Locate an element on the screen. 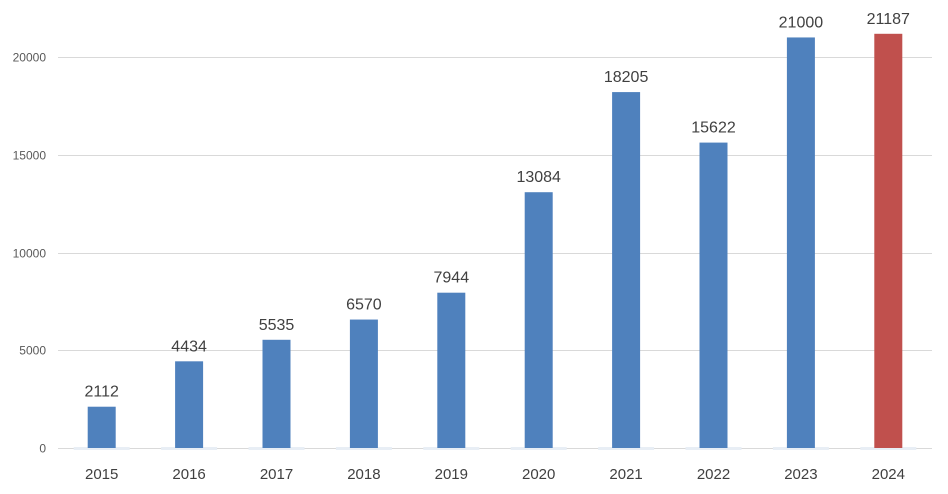 This screenshot has width=948, height=494. bar-2017 is located at coordinates (276, 393).